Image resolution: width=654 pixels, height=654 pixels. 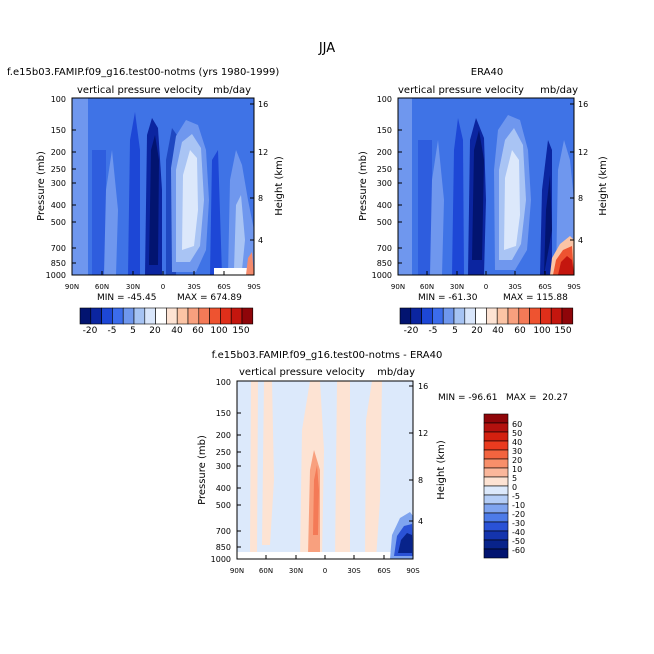 I want to click on panel-obs-colorbar, so click(x=486, y=316).